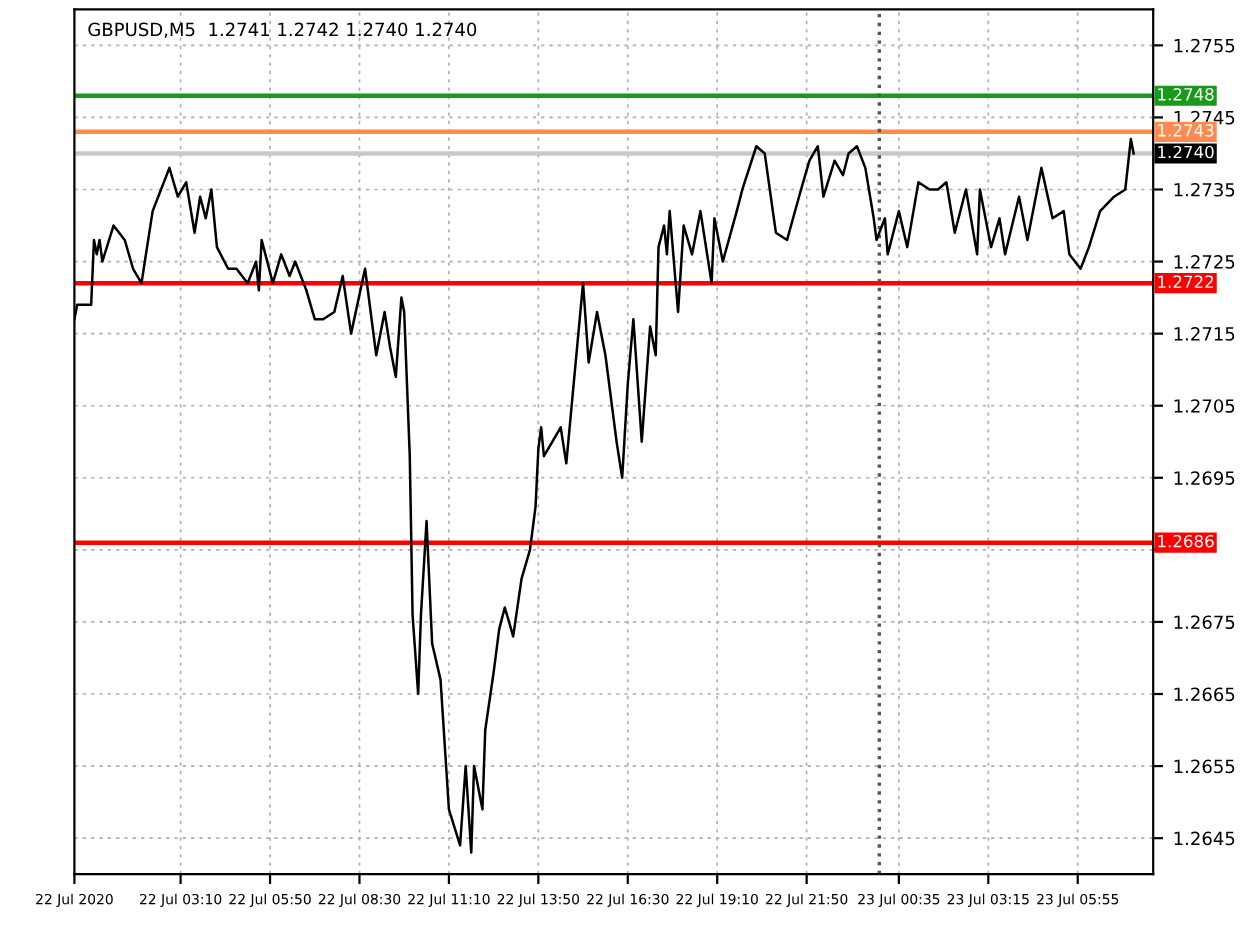 The width and height of the screenshot is (1240, 930). What do you see at coordinates (1204, 766) in the screenshot?
I see `y-tick-label: 1.2655` at bounding box center [1204, 766].